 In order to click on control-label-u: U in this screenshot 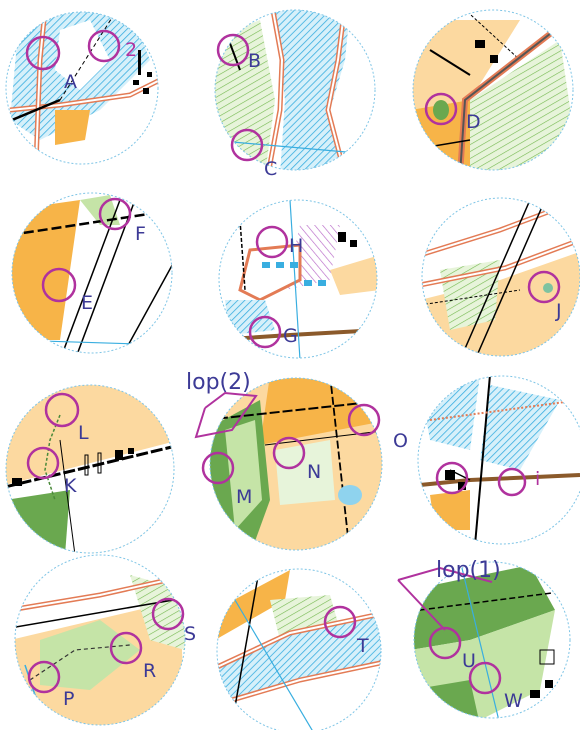, I will do `click(469, 661)`.